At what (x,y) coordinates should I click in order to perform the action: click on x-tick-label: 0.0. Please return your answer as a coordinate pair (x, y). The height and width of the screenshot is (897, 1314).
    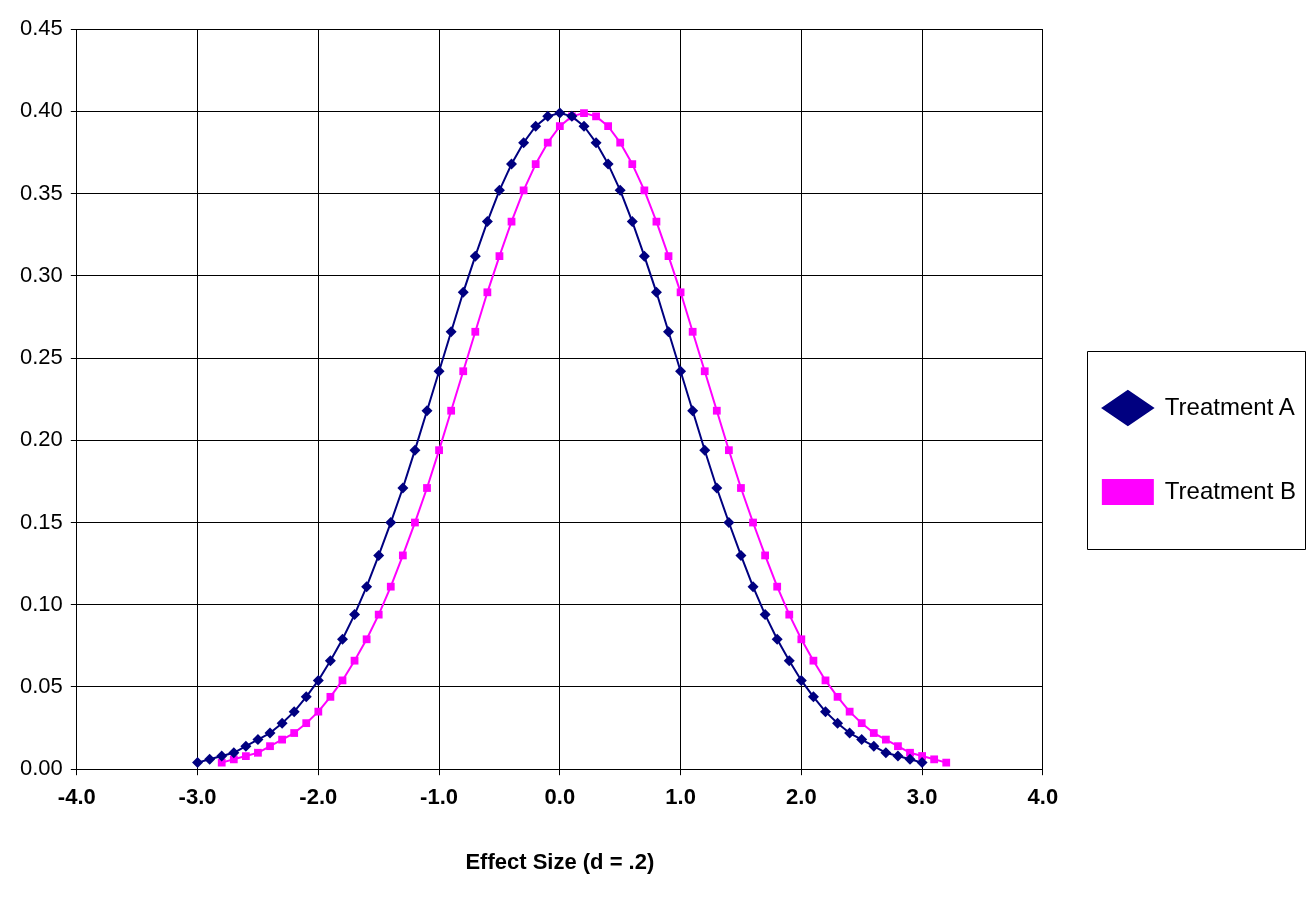
    Looking at the image, I should click on (560, 797).